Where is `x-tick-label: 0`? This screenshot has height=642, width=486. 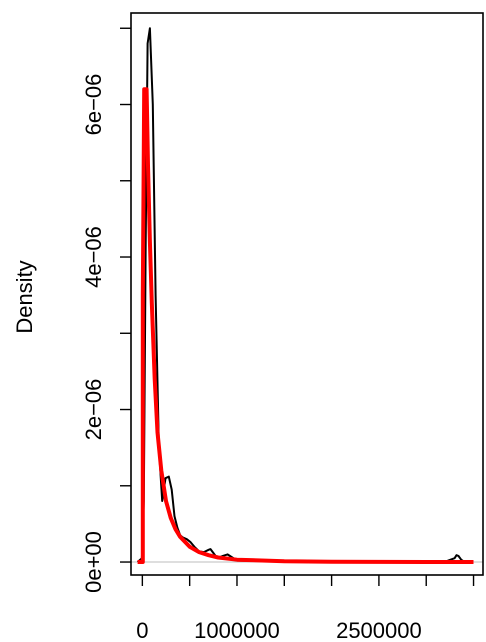
x-tick-label: 0 is located at coordinates (142, 630).